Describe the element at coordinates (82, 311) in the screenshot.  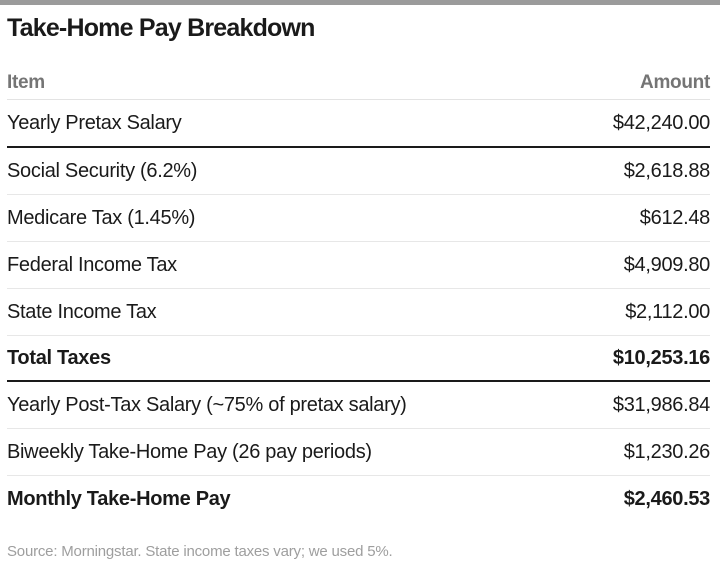
I see `row-item-label: State Income Tax` at that location.